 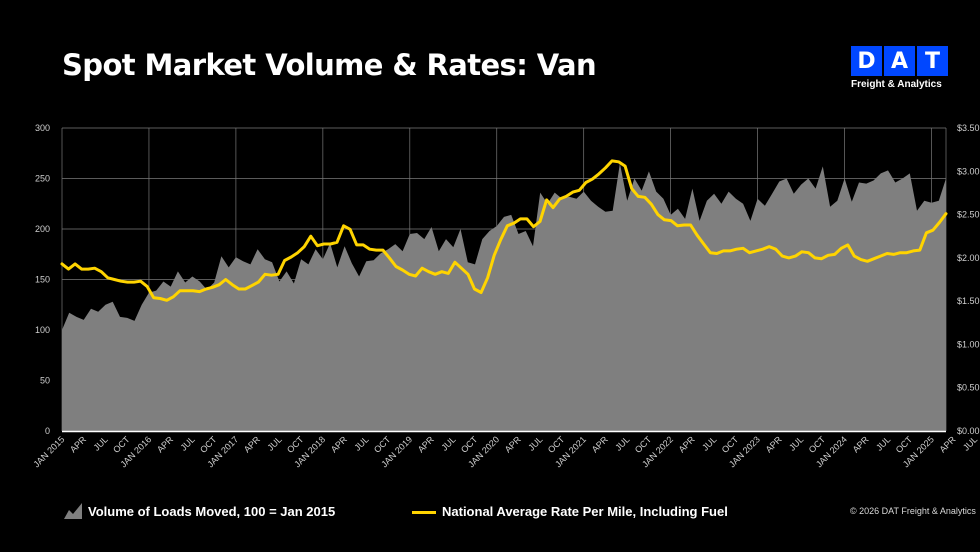 I want to click on y-right-tick-label: $0.50, so click(x=968, y=388).